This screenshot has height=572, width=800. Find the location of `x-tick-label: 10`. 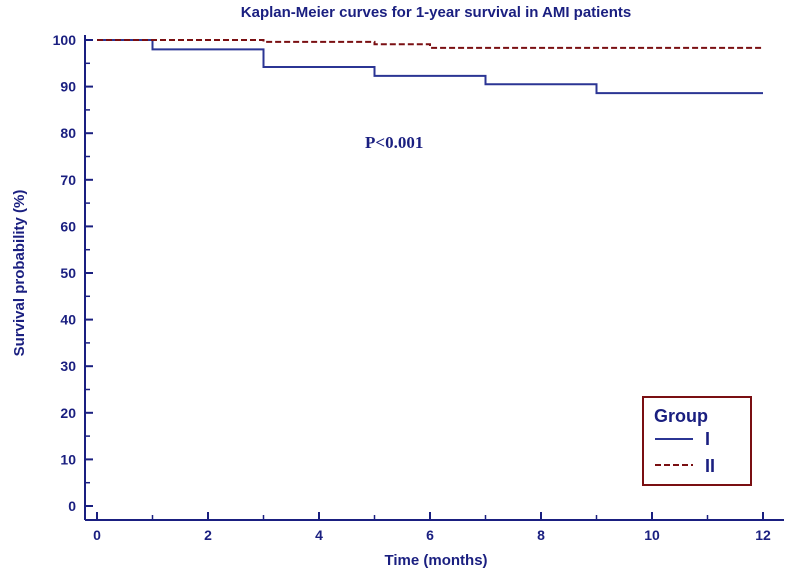

x-tick-label: 10 is located at coordinates (652, 535).